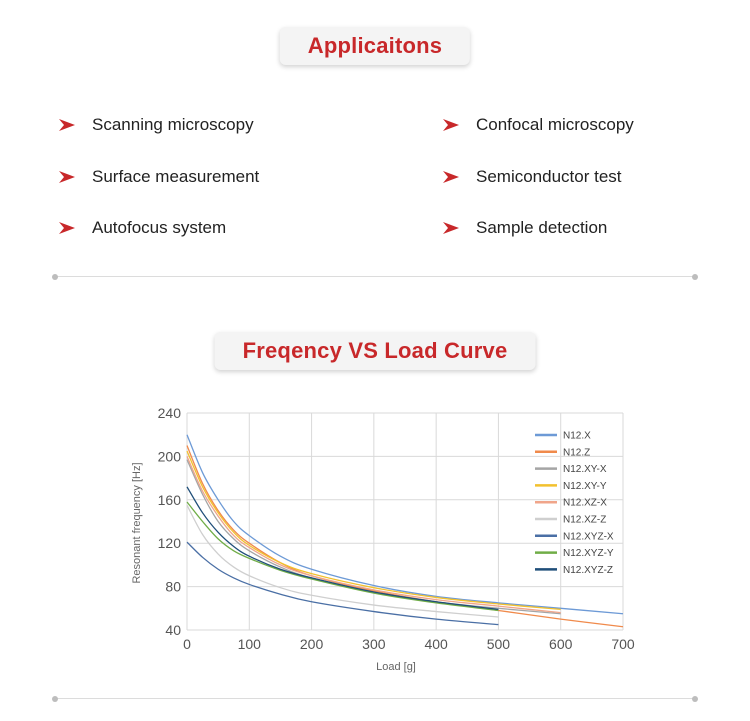 The height and width of the screenshot is (721, 750). I want to click on list-item: Confocal microscopy, so click(538, 125).